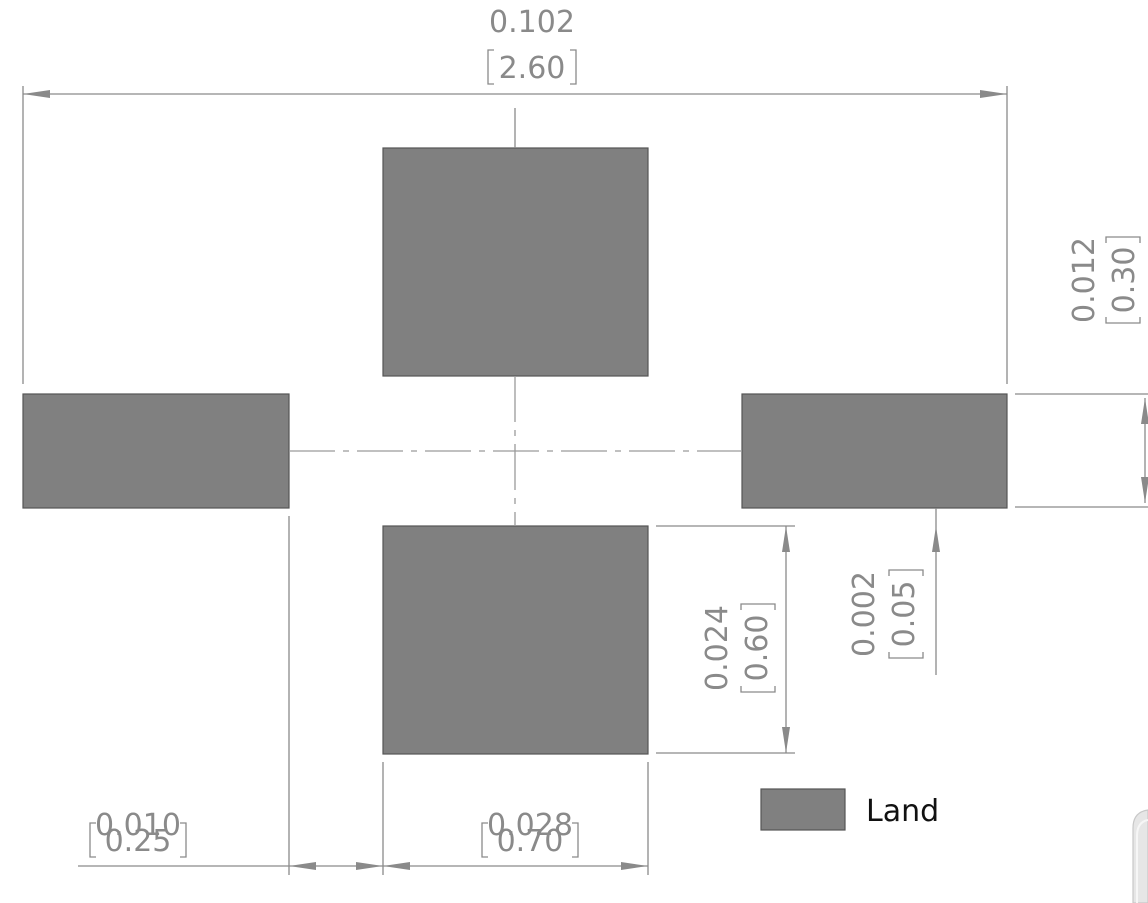 The height and width of the screenshot is (903, 1148). What do you see at coordinates (532, 68) in the screenshot?
I see `dim-overall-width-mm: 2.60` at bounding box center [532, 68].